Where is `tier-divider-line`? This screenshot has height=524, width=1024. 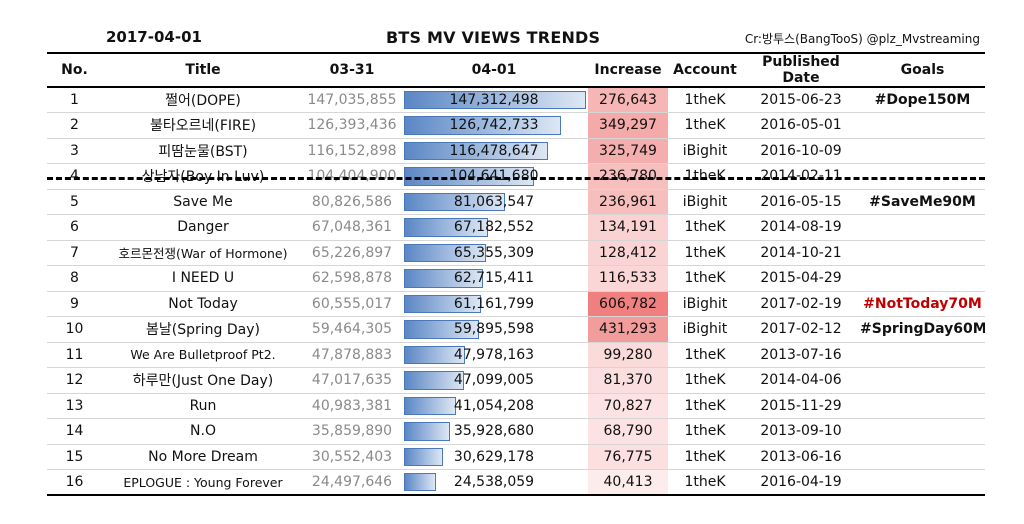 tier-divider-line is located at coordinates (516, 178).